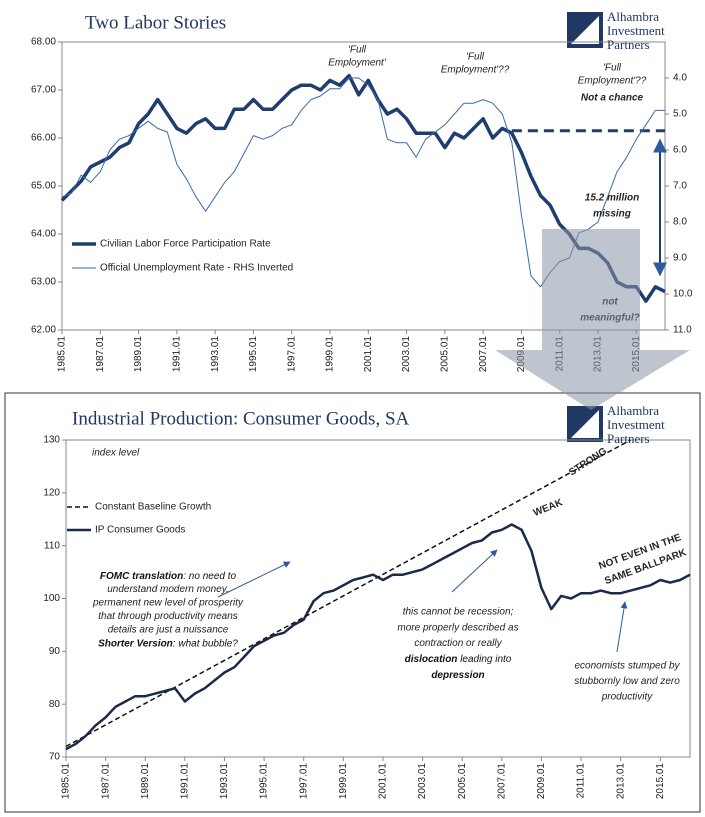 Image resolution: width=705 pixels, height=817 pixels. What do you see at coordinates (153, 507) in the screenshot?
I see `legend-label: Constant Baseline Growth` at bounding box center [153, 507].